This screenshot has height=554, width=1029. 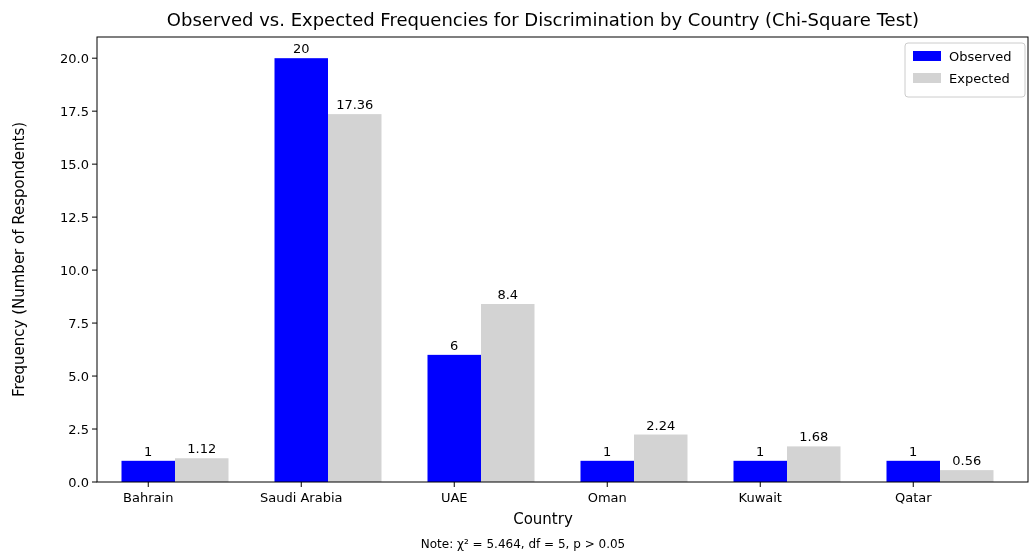 I want to click on x-tick-label: Oman, so click(x=607, y=497).